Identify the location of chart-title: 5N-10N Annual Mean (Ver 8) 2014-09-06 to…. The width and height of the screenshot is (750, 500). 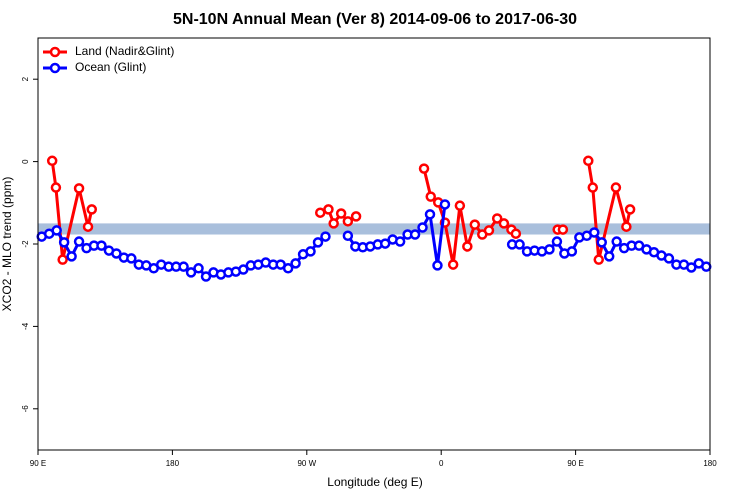
(375, 19).